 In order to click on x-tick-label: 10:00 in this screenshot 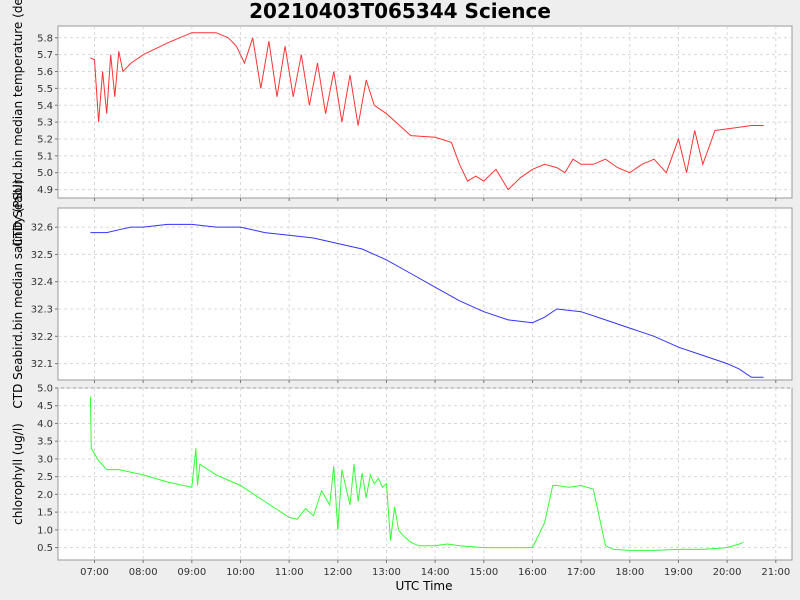, I will do `click(240, 572)`.